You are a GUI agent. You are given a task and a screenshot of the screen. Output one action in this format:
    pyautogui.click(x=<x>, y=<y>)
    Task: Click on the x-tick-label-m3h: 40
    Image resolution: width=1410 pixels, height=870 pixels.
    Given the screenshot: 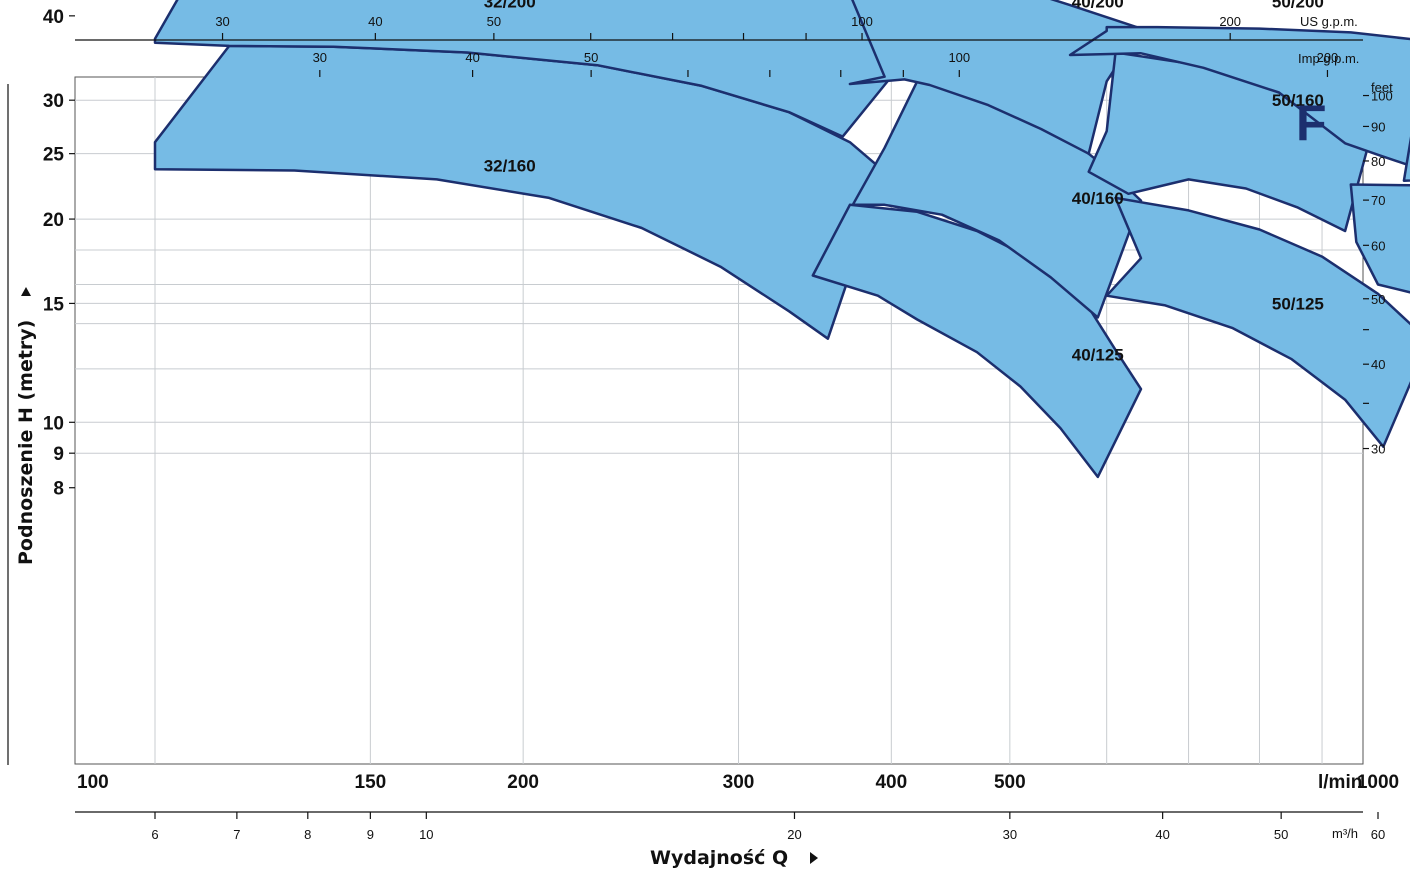 What is the action you would take?
    pyautogui.click(x=1162, y=834)
    